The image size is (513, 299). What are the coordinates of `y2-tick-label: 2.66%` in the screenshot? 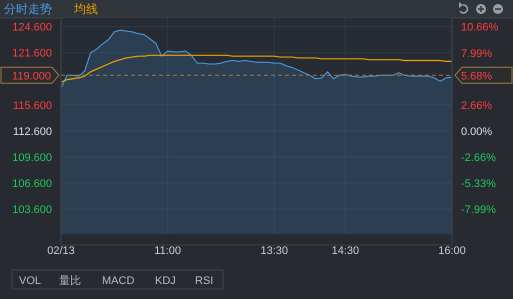 It's located at (476, 106).